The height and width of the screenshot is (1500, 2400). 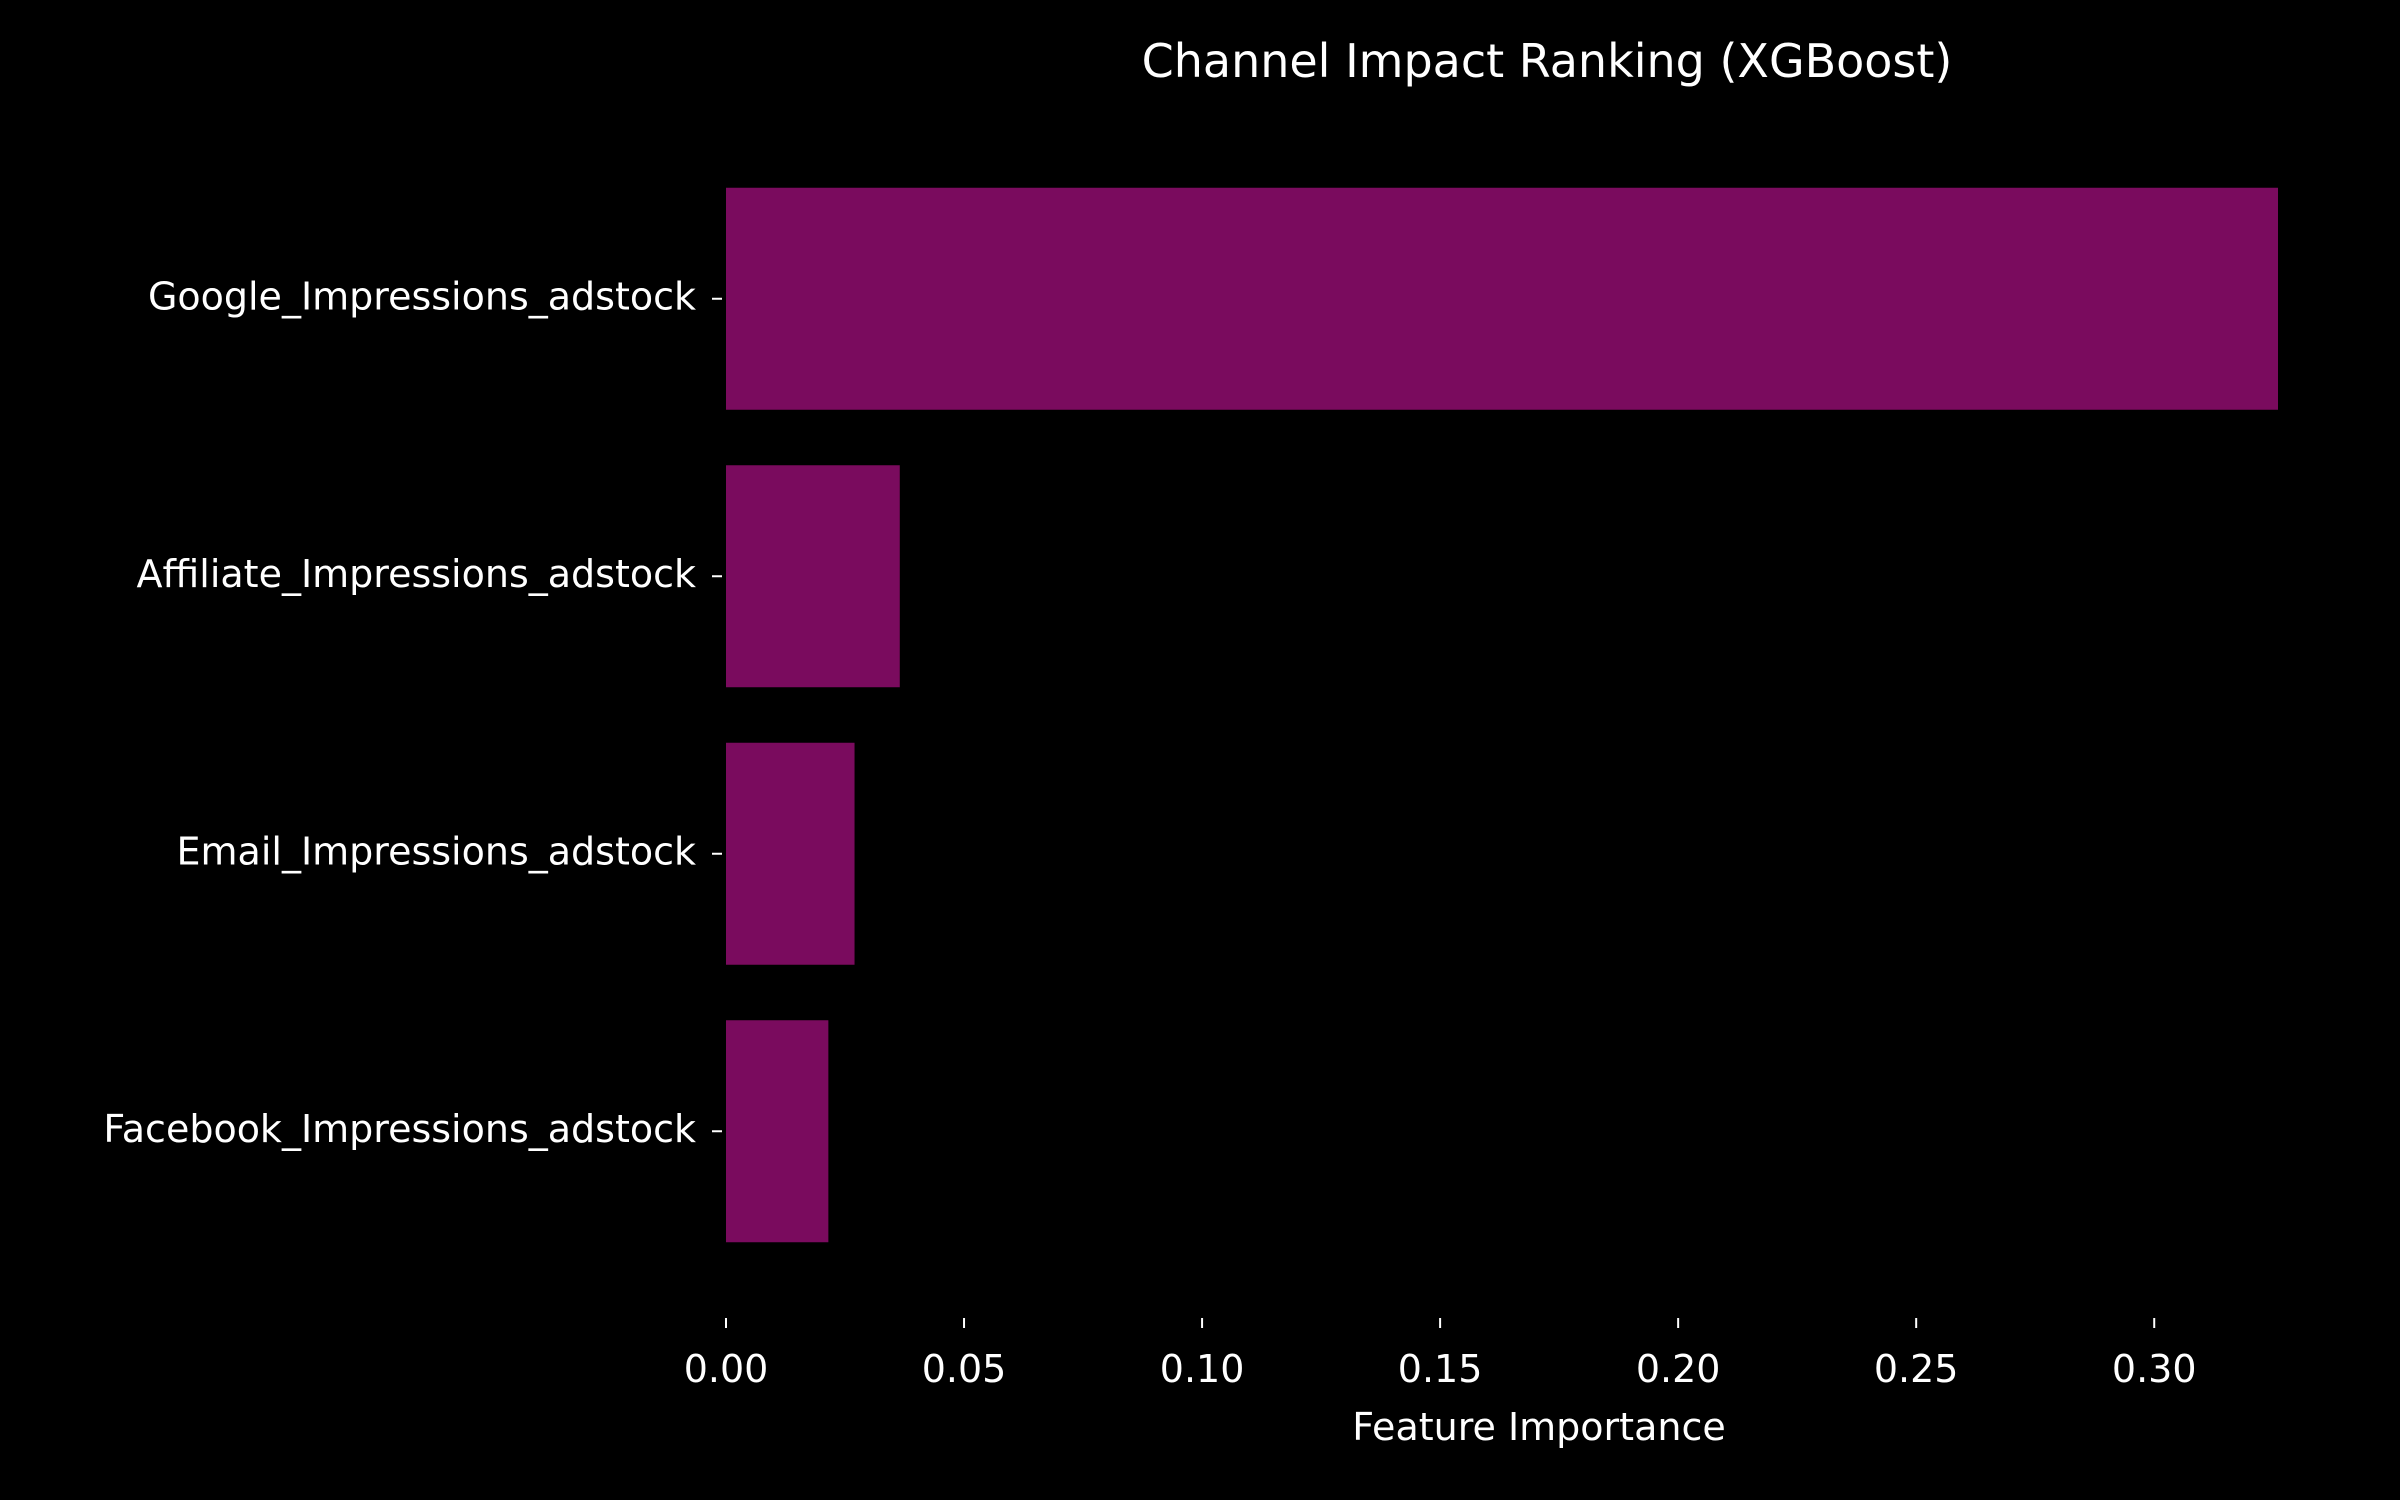 I want to click on x-tick-label: 0.25, so click(x=1916, y=1369).